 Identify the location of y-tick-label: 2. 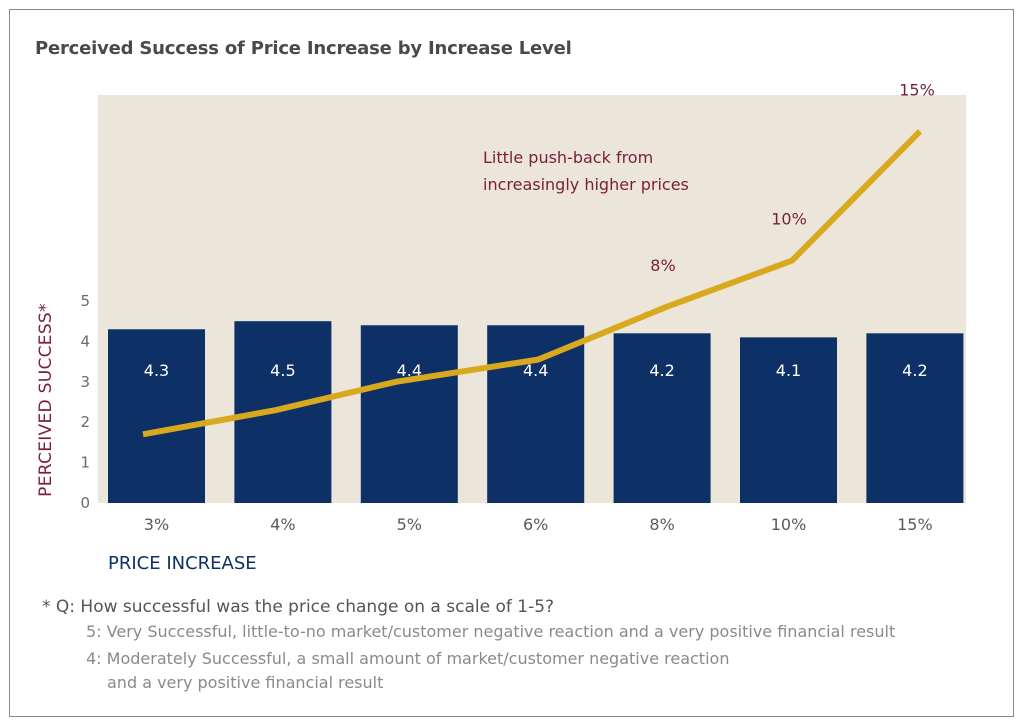
(85, 422).